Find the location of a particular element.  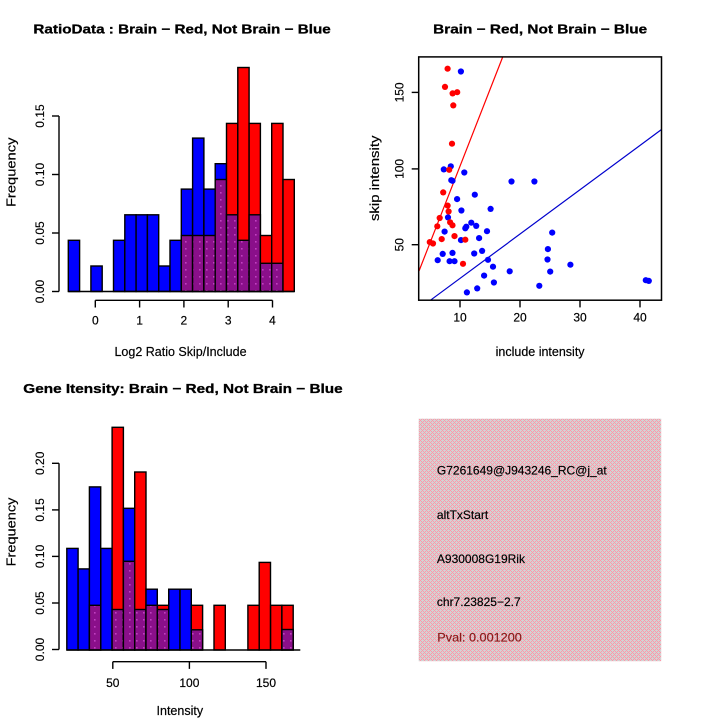

svg-text: include intensity is located at coordinates (541, 352).